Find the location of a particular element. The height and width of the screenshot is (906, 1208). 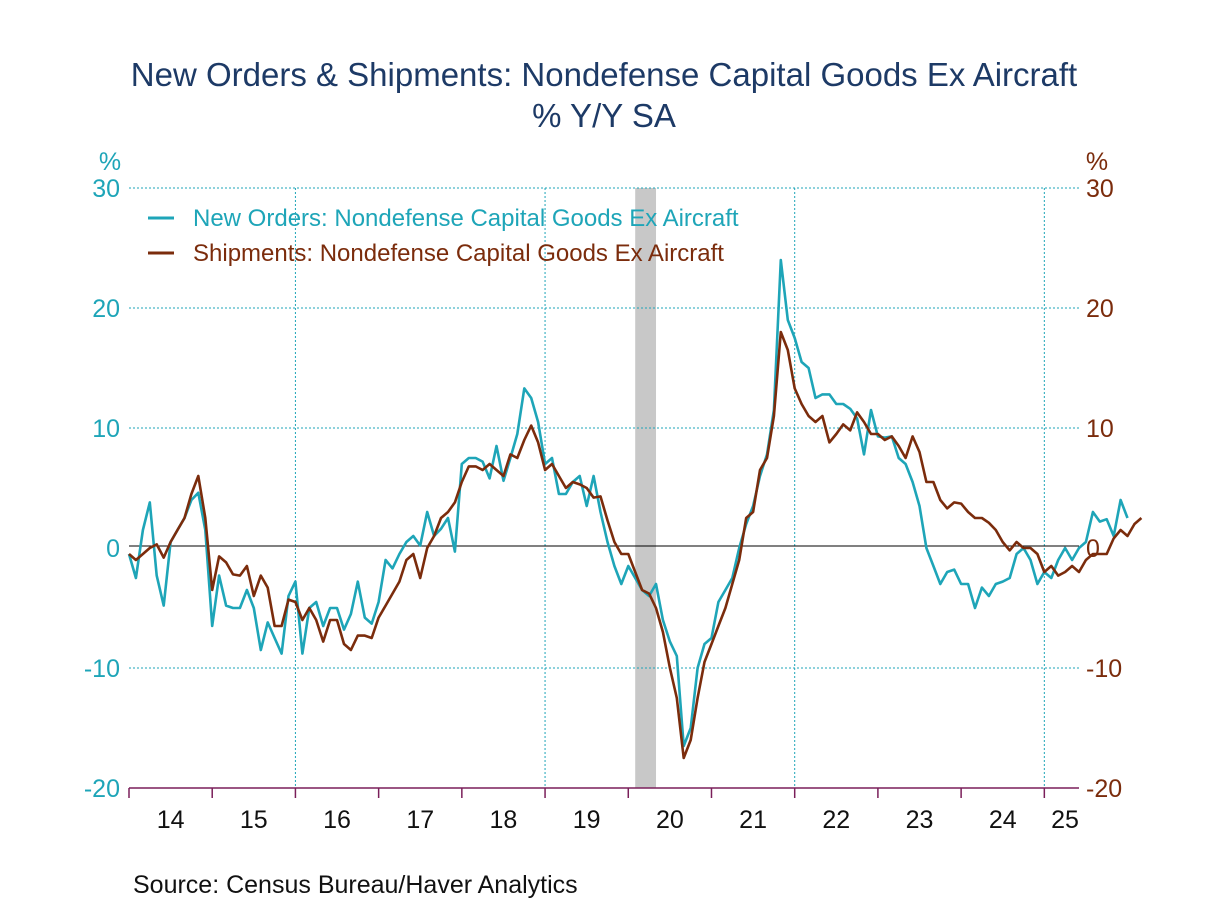

x-tick-label: 14 is located at coordinates (171, 820).